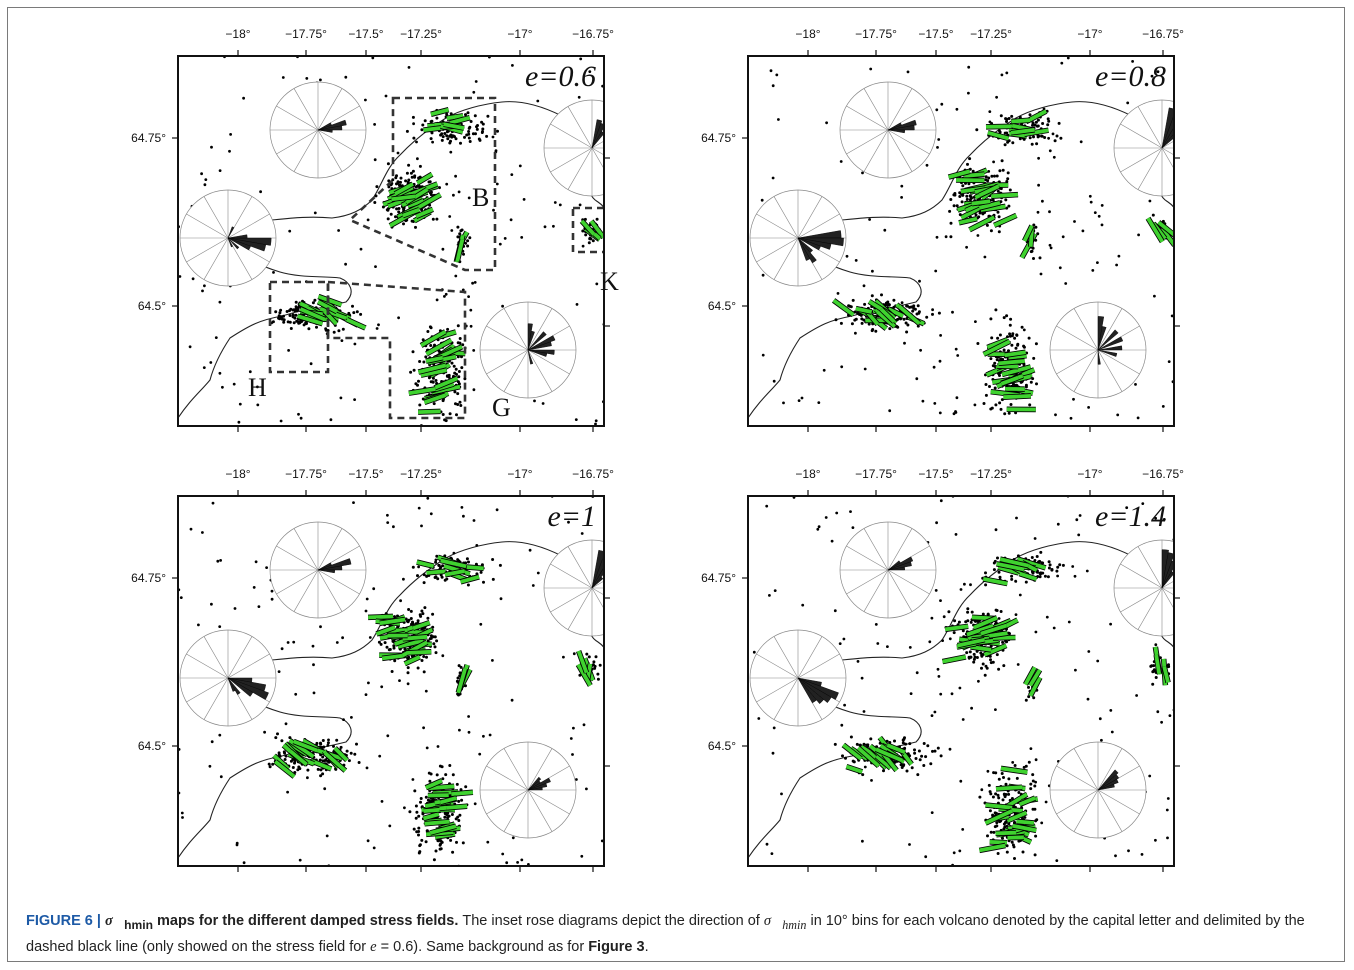 The height and width of the screenshot is (970, 1354). What do you see at coordinates (228, 678) in the screenshot?
I see `rose-diagram-H` at bounding box center [228, 678].